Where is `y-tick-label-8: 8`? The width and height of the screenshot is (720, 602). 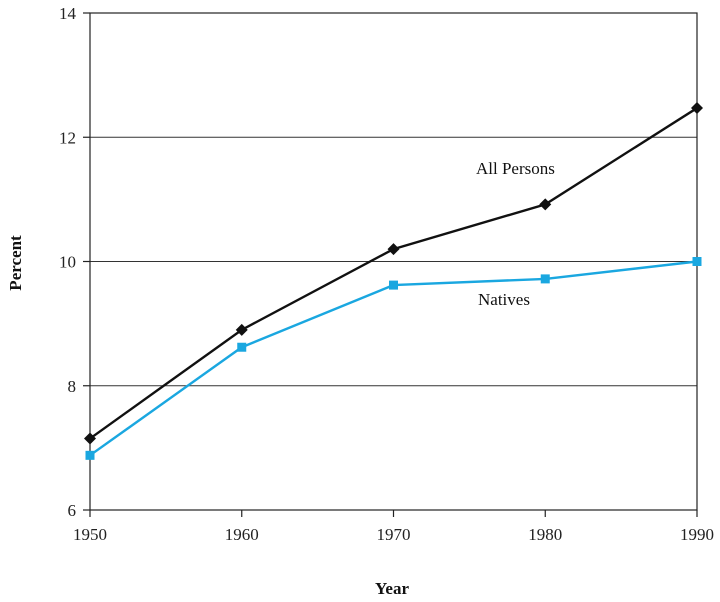
y-tick-label-8: 8 is located at coordinates (72, 386).